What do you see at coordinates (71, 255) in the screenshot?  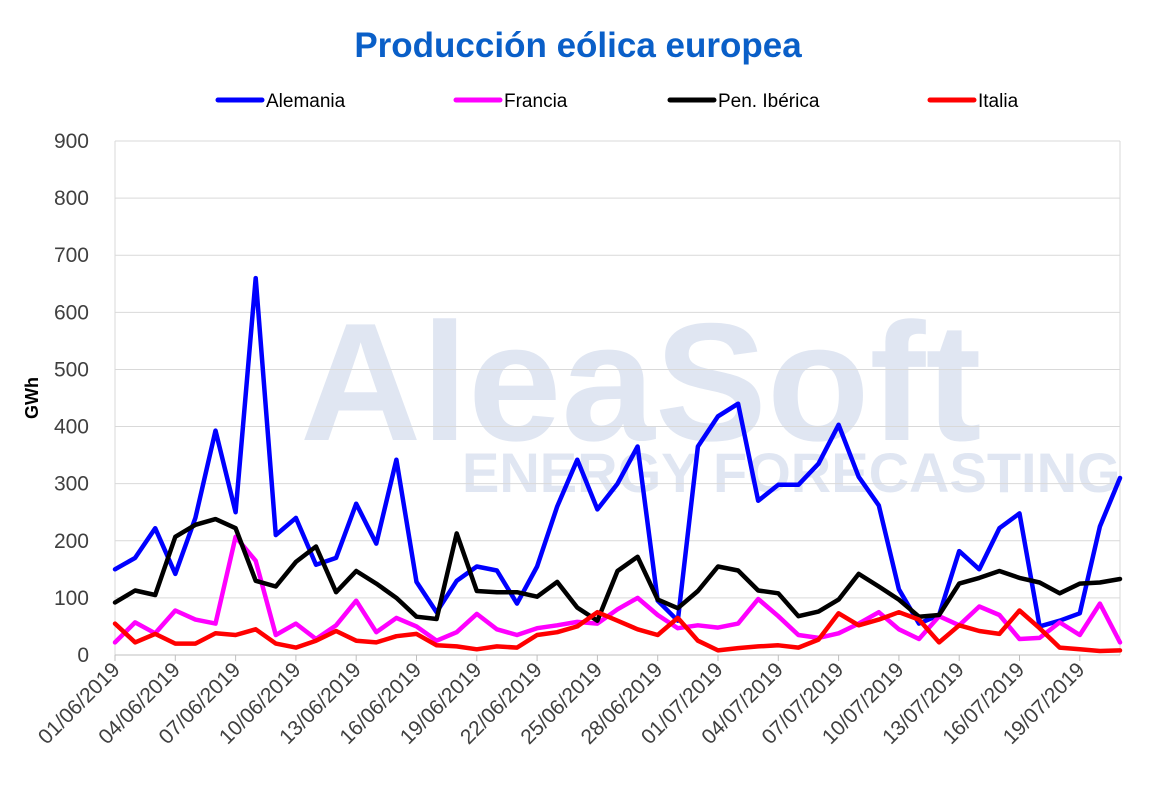 I see `y-tick-label: 700` at bounding box center [71, 255].